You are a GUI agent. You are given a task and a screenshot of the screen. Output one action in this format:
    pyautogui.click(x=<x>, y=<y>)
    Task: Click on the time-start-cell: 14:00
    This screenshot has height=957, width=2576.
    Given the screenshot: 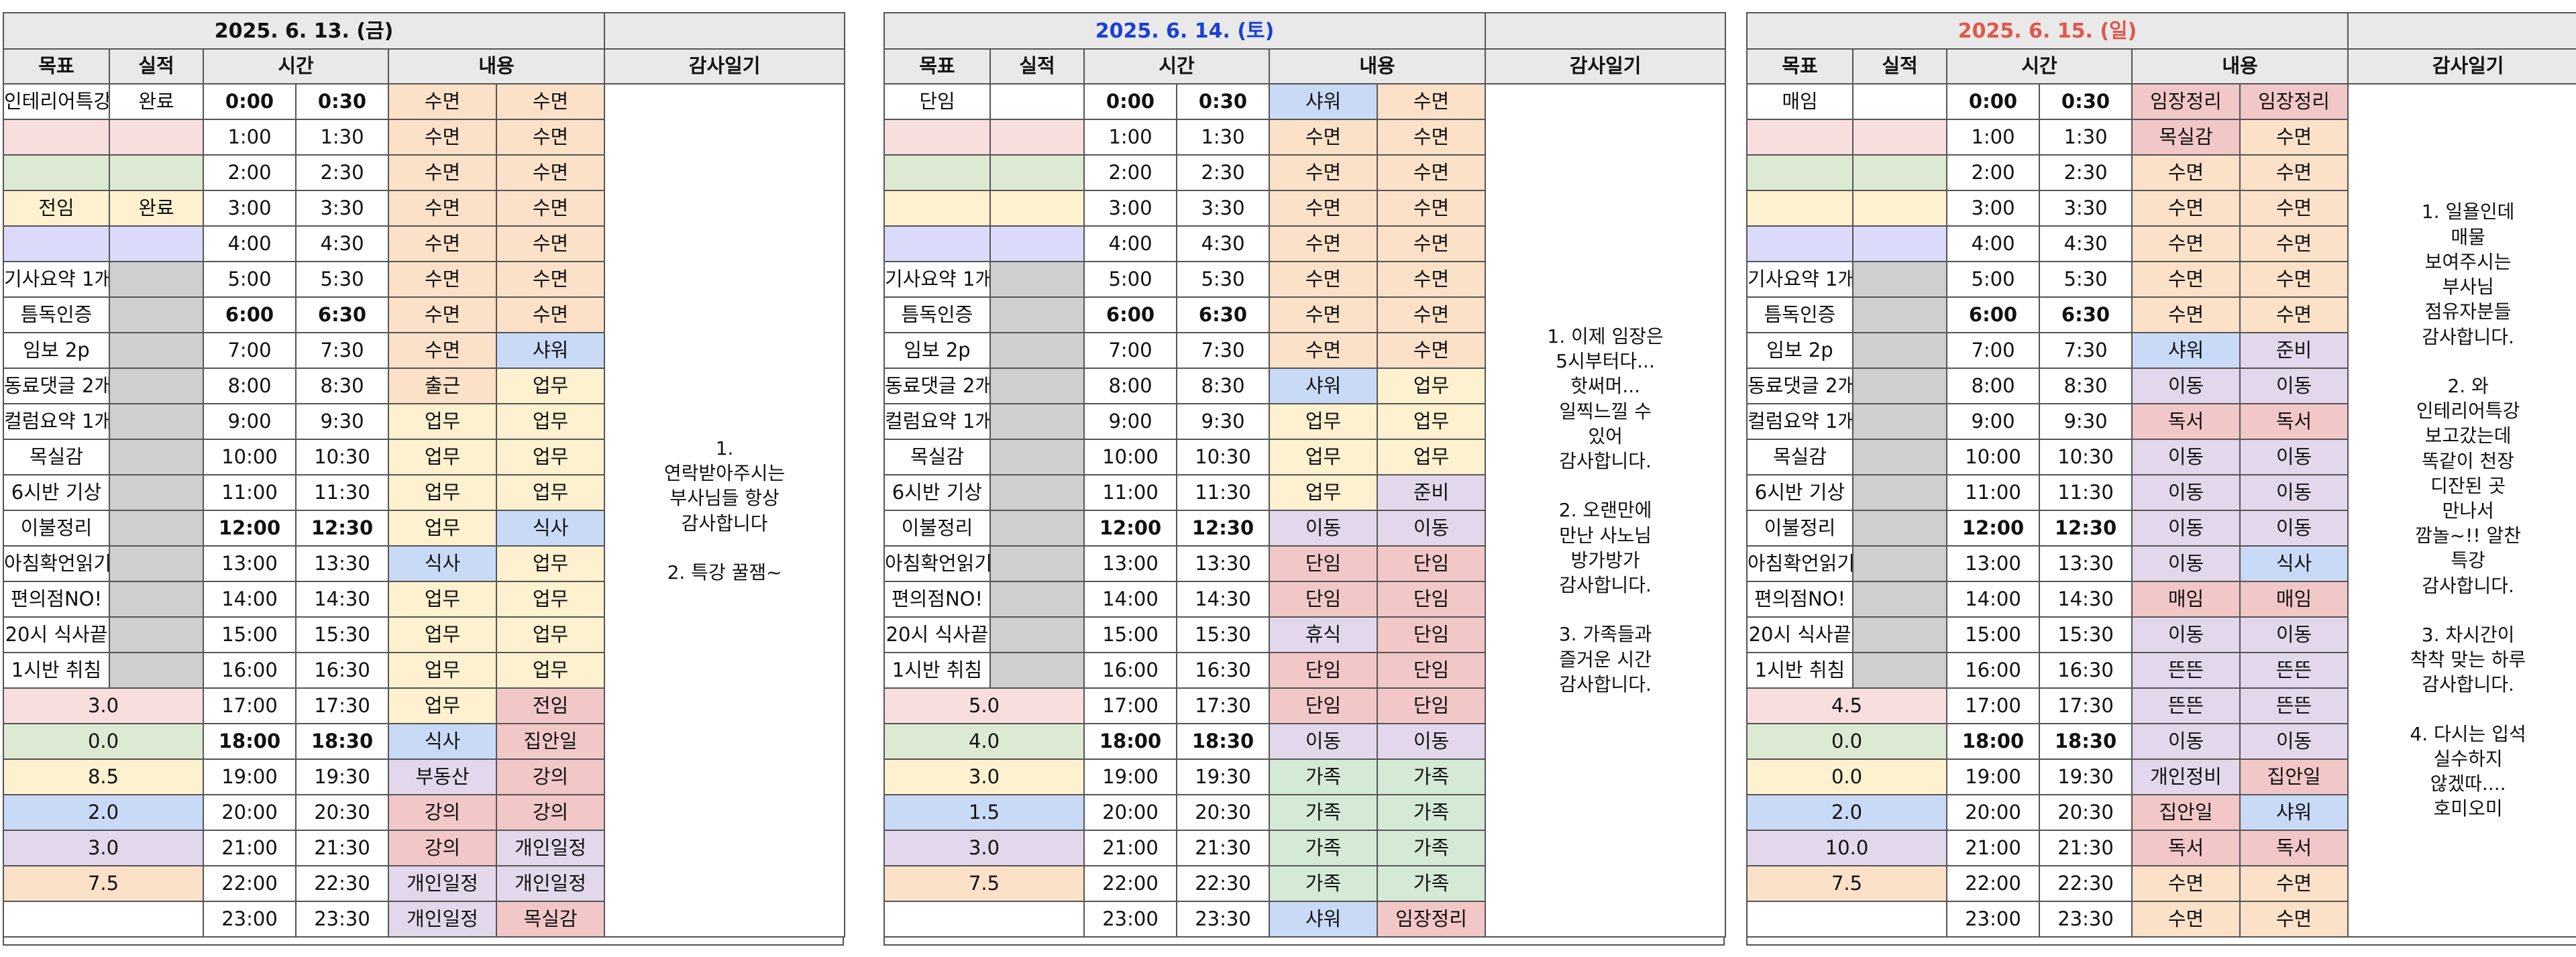 What is the action you would take?
    pyautogui.click(x=1993, y=600)
    